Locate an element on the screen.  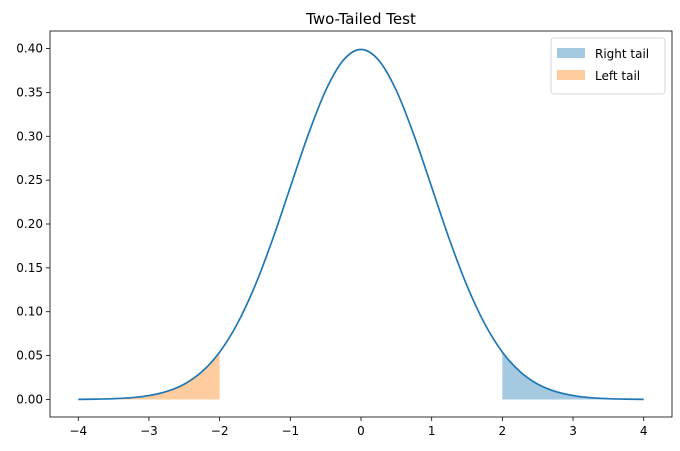
x-tick-label: −3 is located at coordinates (149, 431).